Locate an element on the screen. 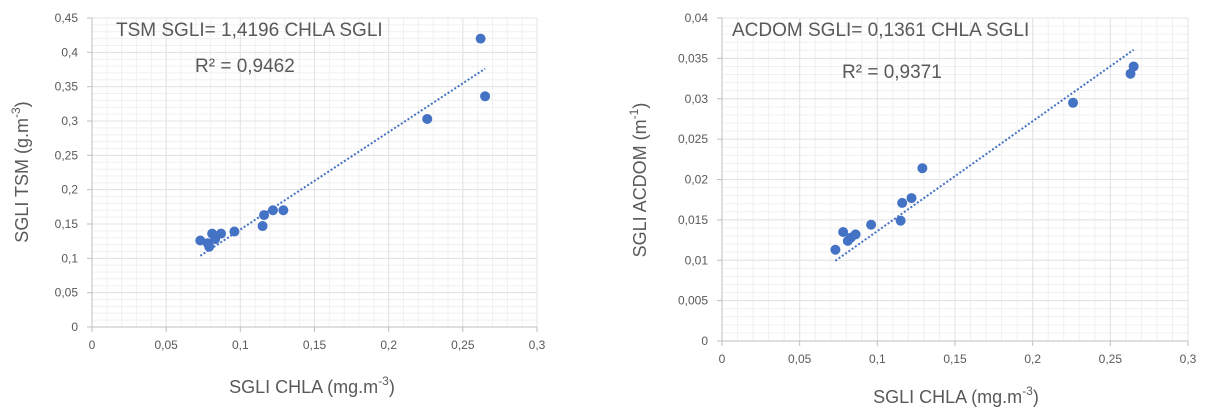 This screenshot has width=1213, height=418. y-tick-label: 0,3 is located at coordinates (69, 121).